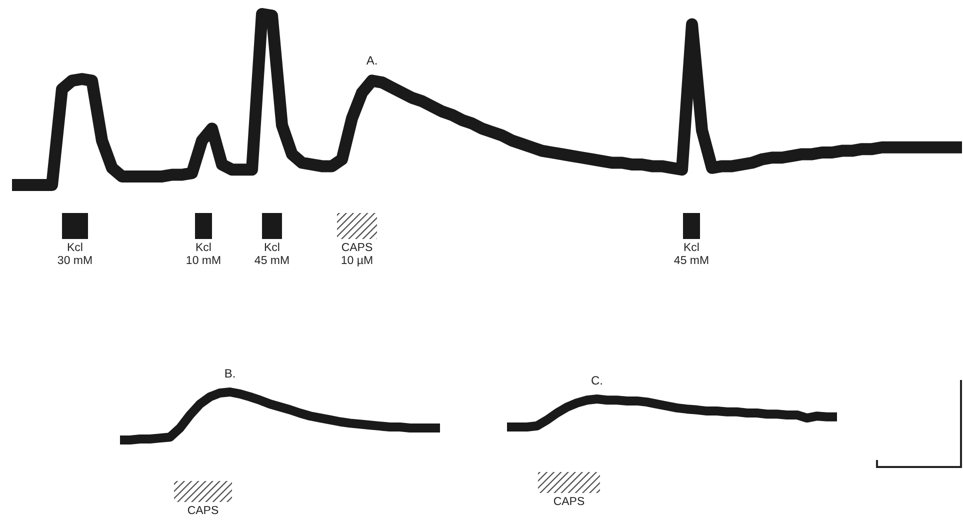 This screenshot has height=520, width=963. I want to click on text: A., so click(372, 61).